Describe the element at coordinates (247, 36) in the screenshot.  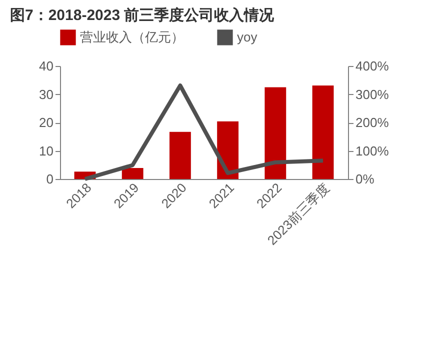
I see `legend-label: yoy` at that location.